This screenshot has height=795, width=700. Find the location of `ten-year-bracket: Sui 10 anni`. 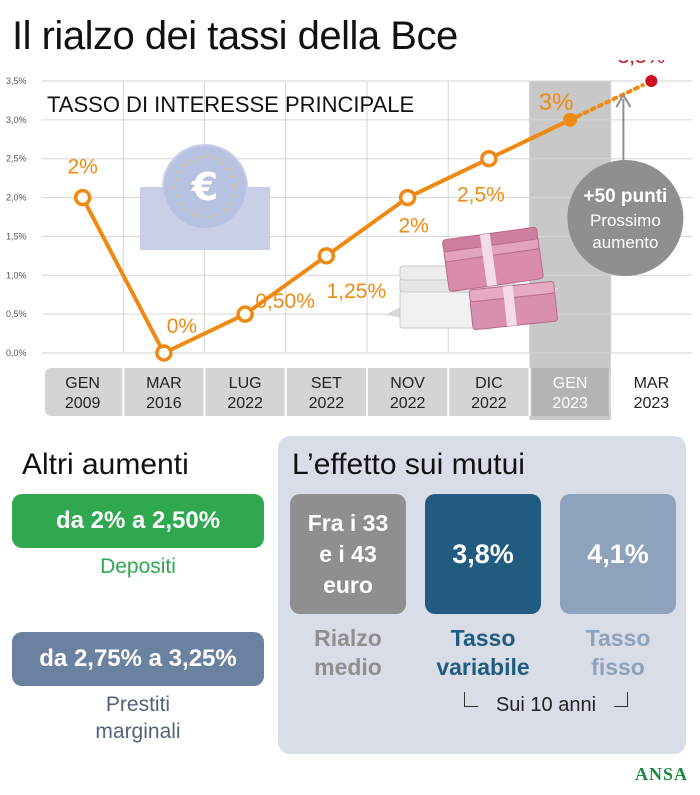

ten-year-bracket: Sui 10 anni is located at coordinates (546, 705).